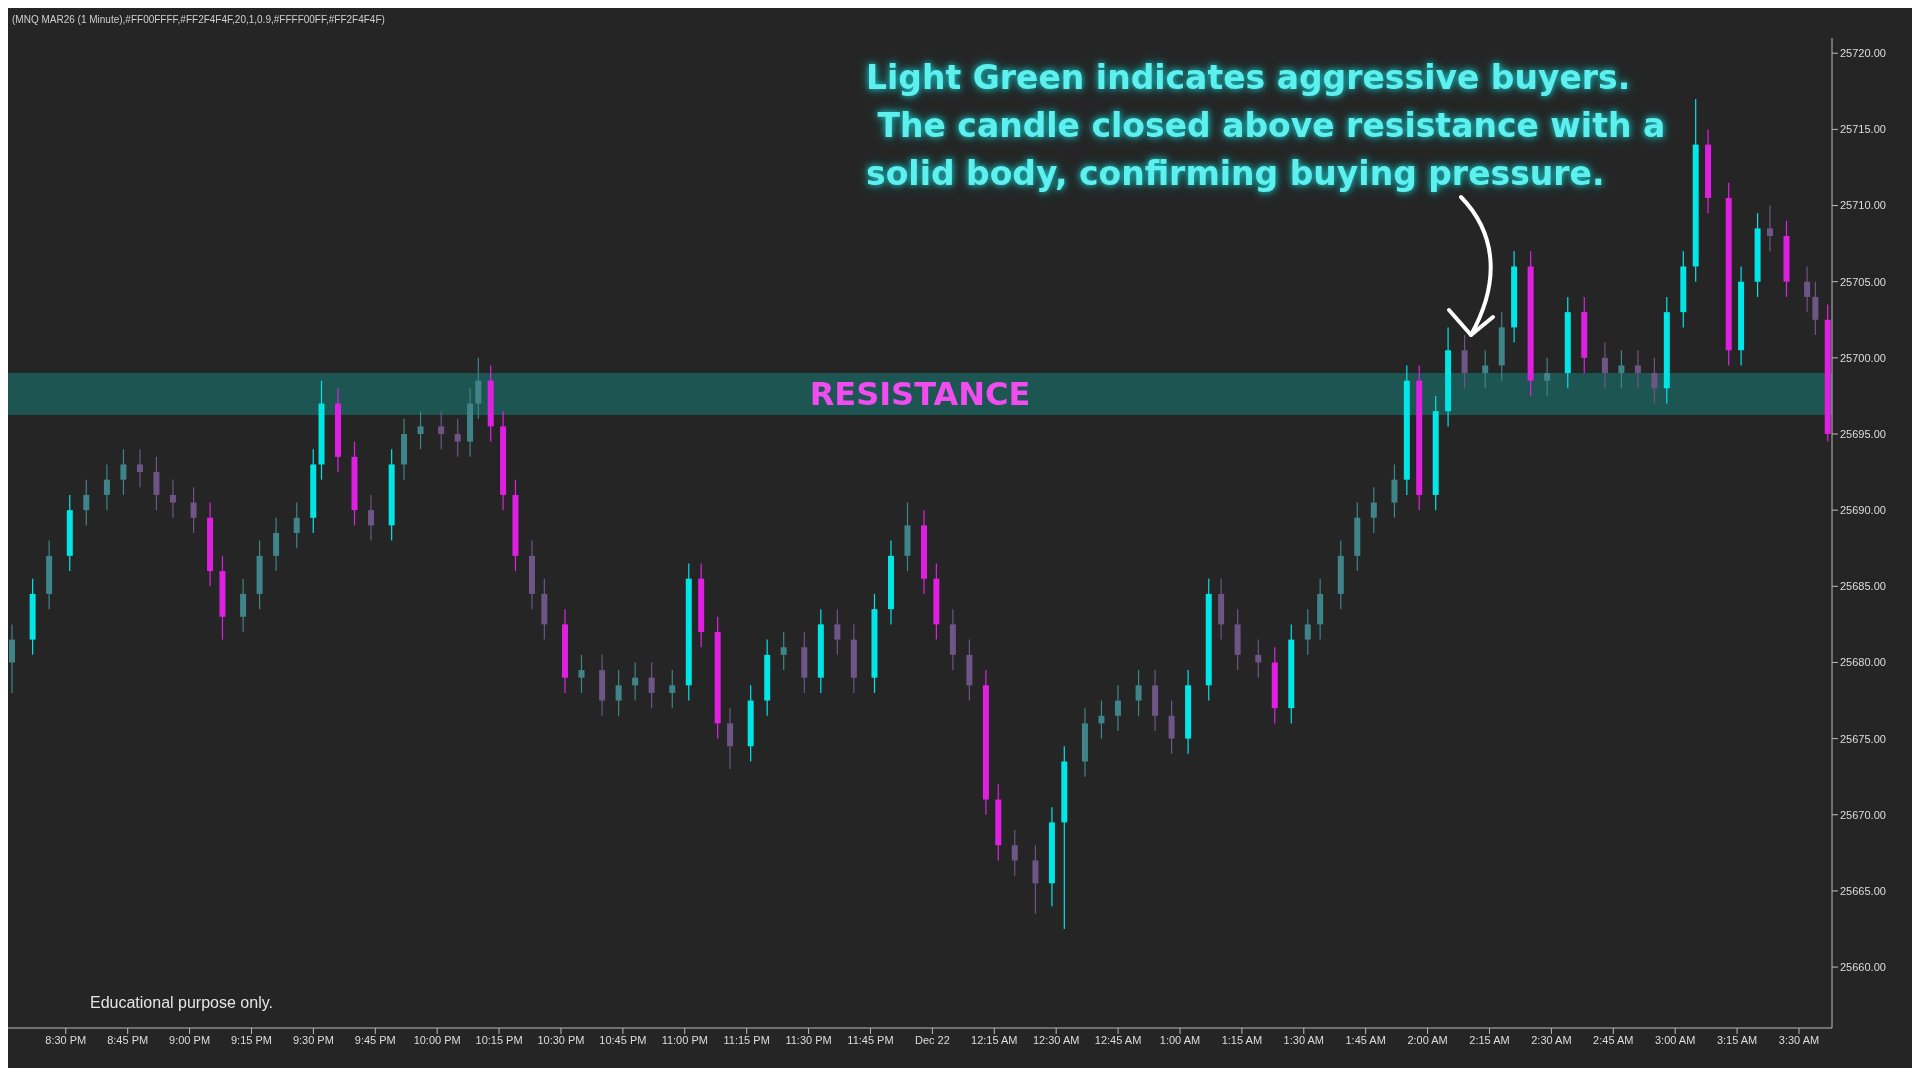 This screenshot has height=1080, width=1920. Describe the element at coordinates (1863, 433) in the screenshot. I see `y-tick-label: 25695.00` at that location.